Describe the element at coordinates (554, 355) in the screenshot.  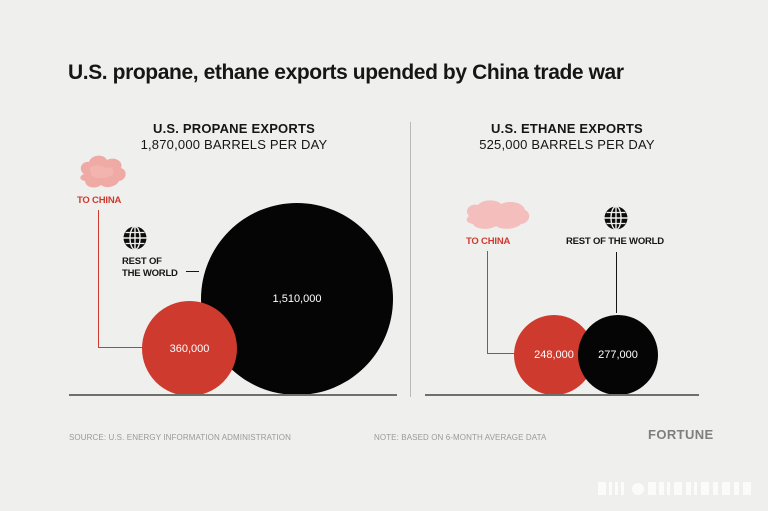
I see `ethane-china-value: 248,000` at that location.